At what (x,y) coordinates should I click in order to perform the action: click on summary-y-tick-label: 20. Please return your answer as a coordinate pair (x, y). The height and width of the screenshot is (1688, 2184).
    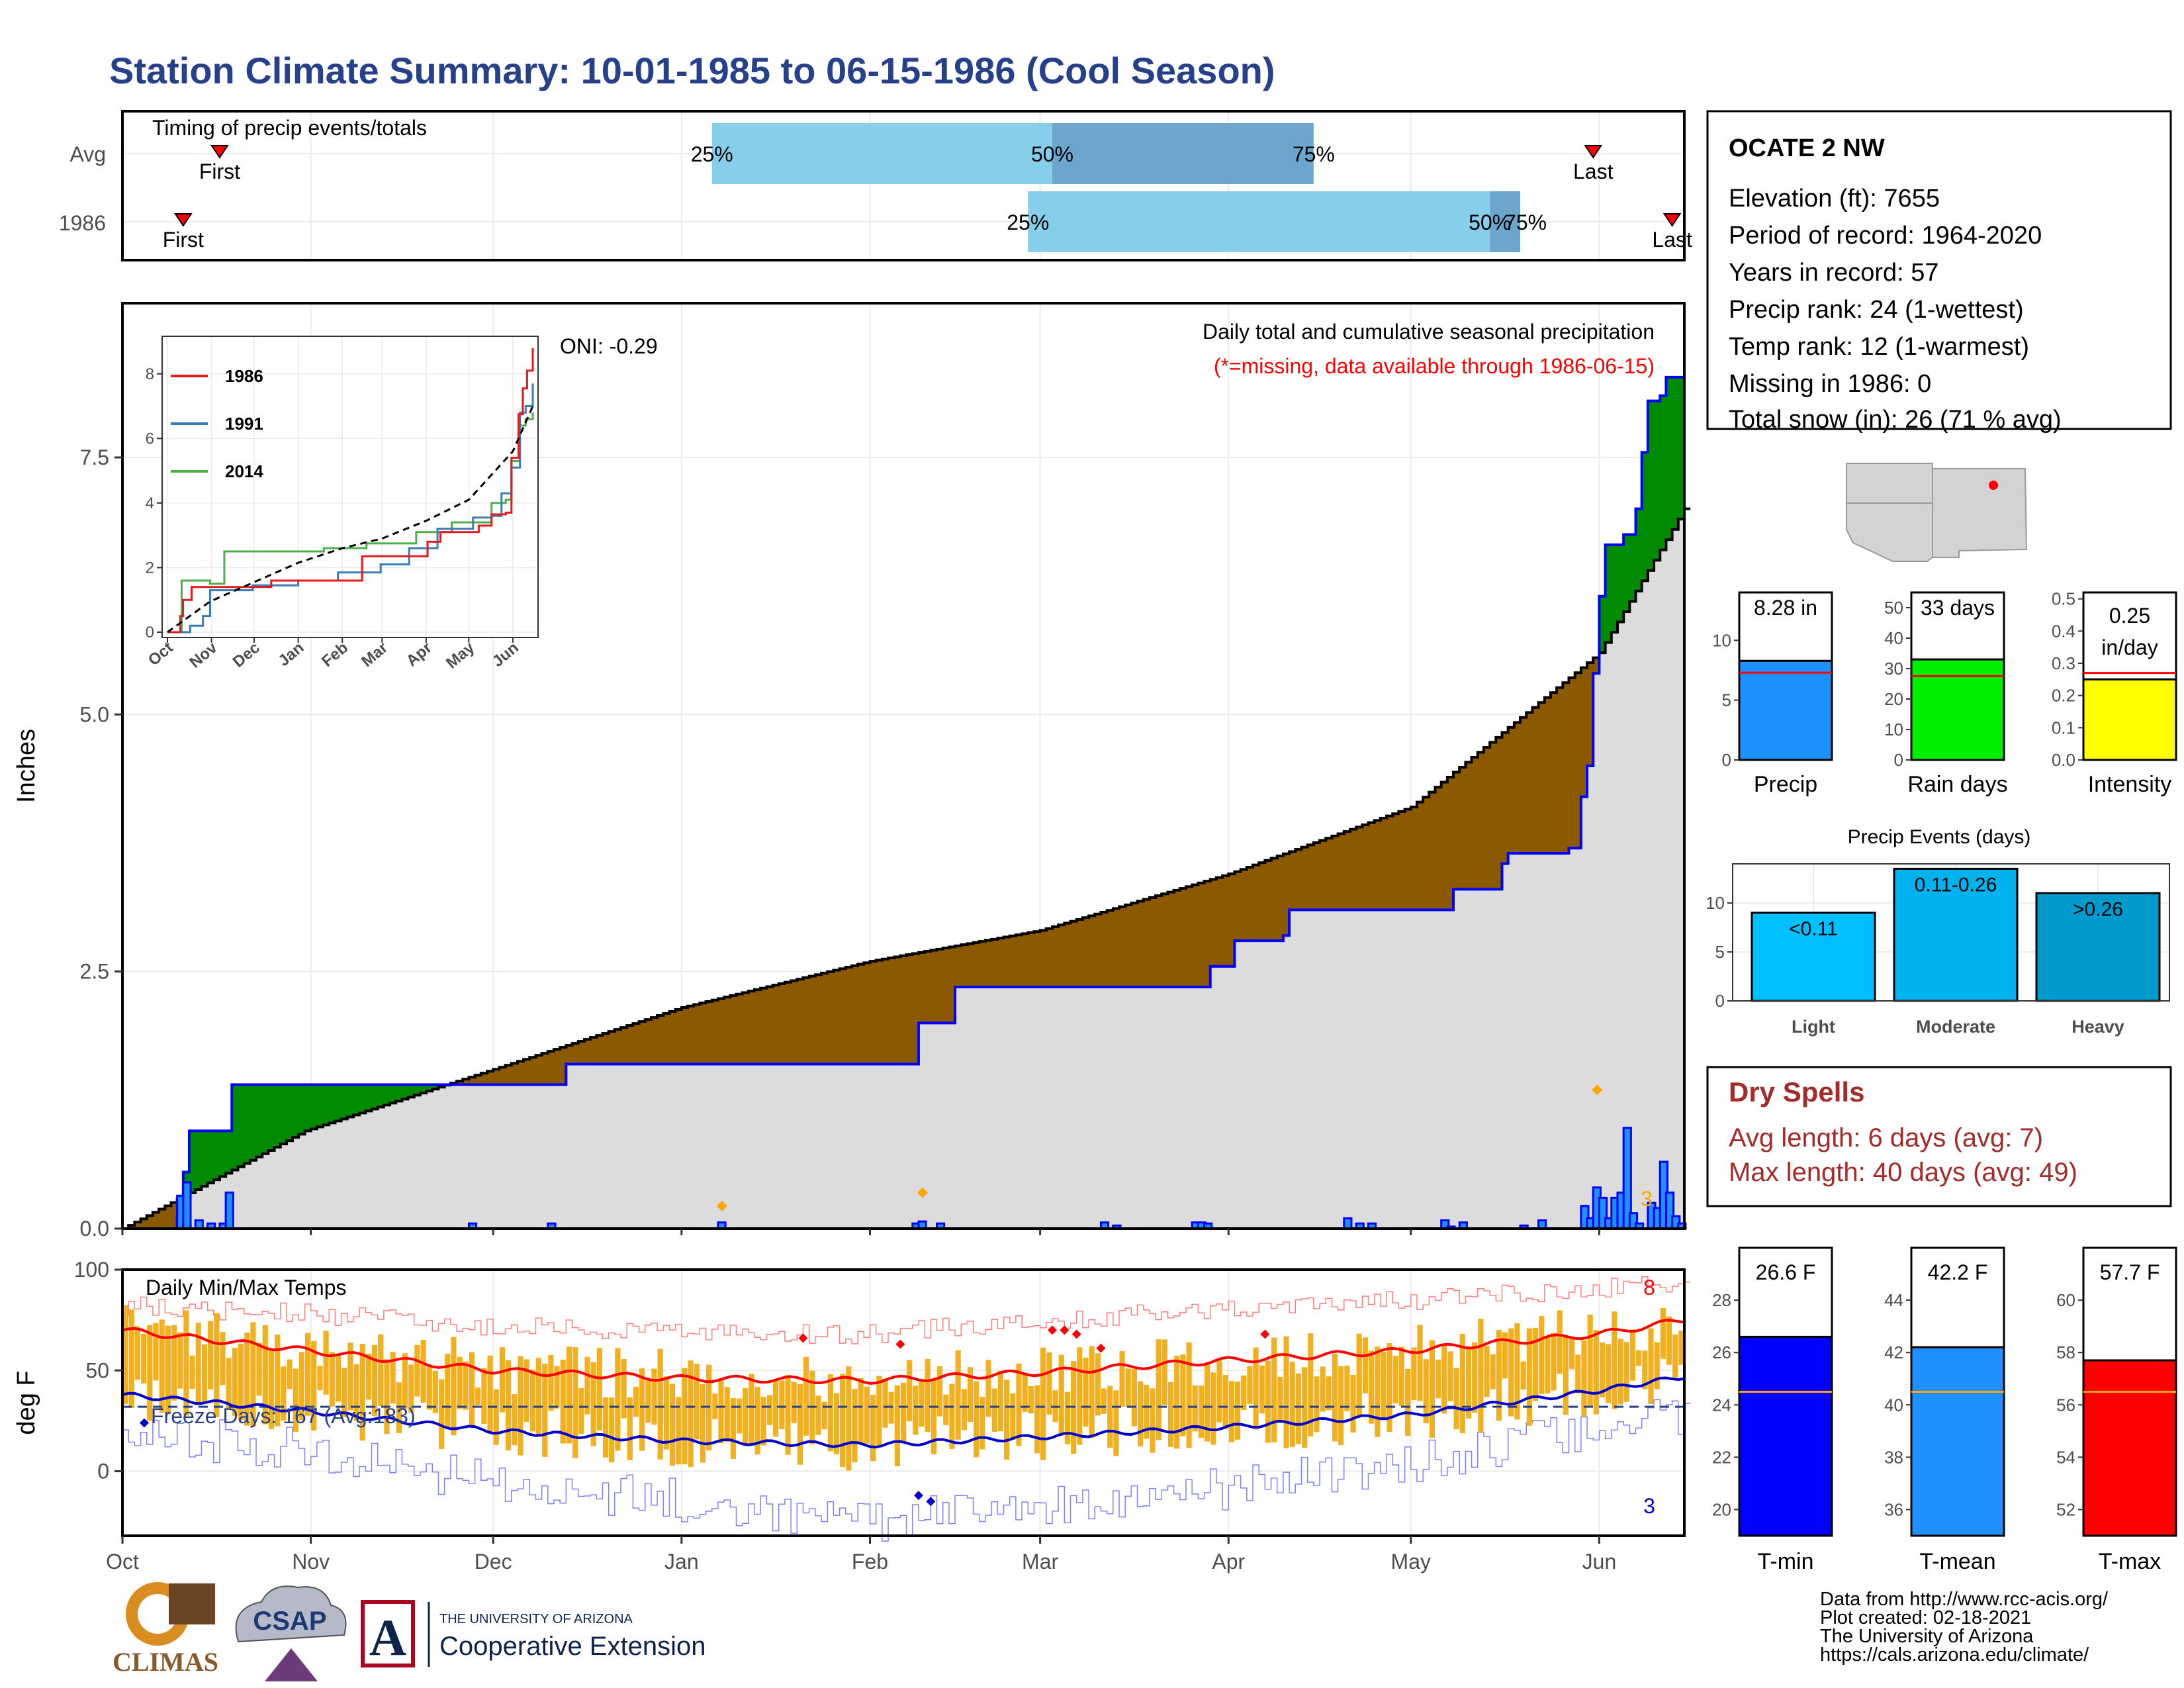
    Looking at the image, I should click on (1894, 699).